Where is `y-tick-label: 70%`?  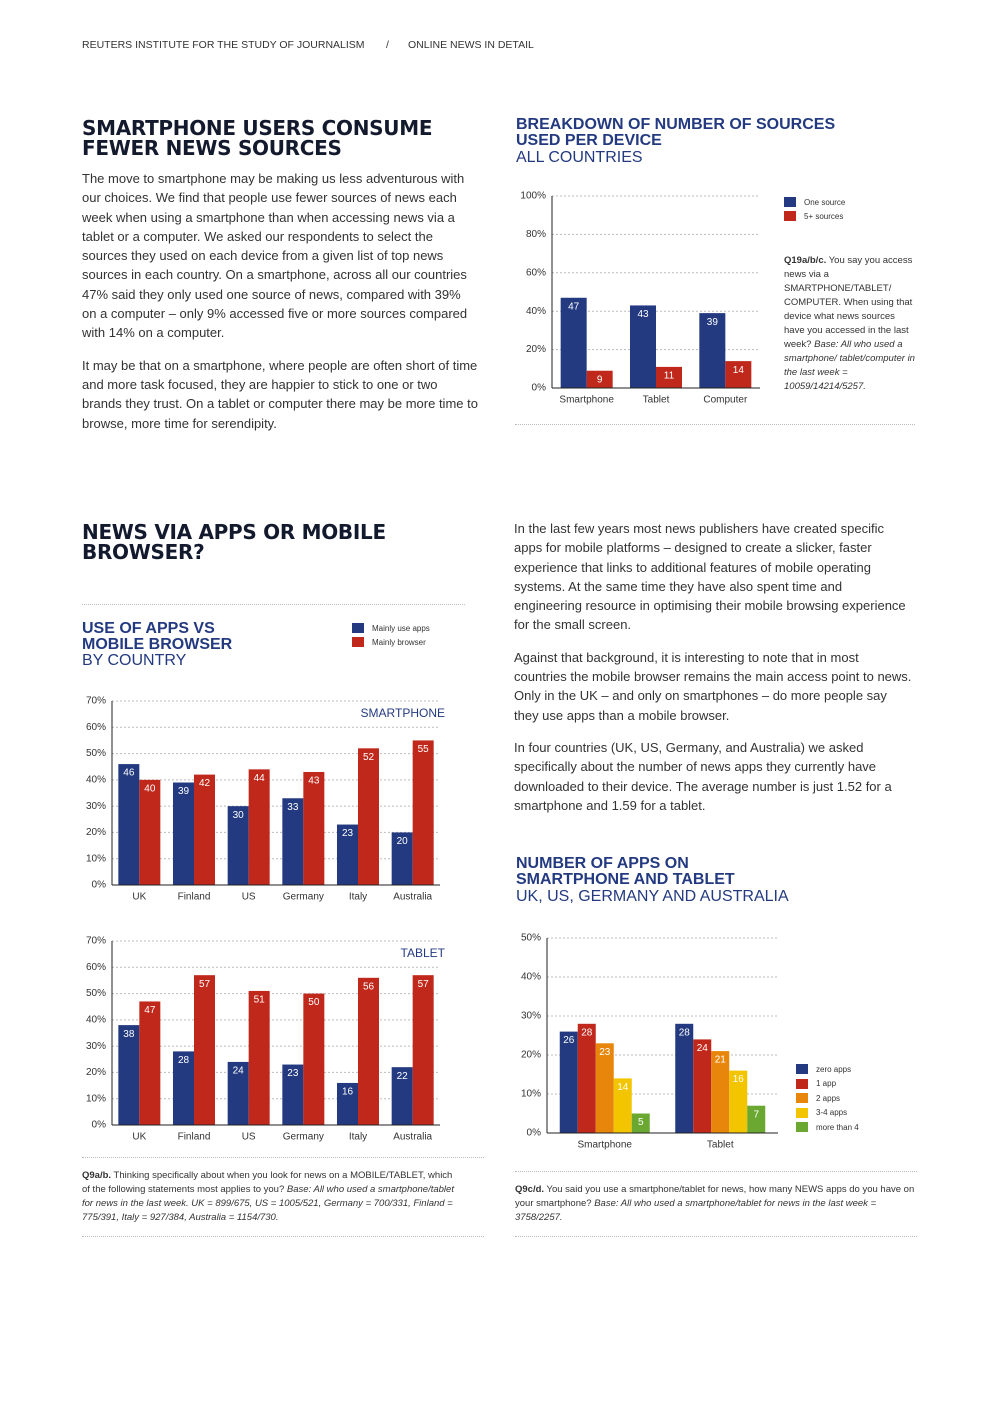 y-tick-label: 70% is located at coordinates (96, 701).